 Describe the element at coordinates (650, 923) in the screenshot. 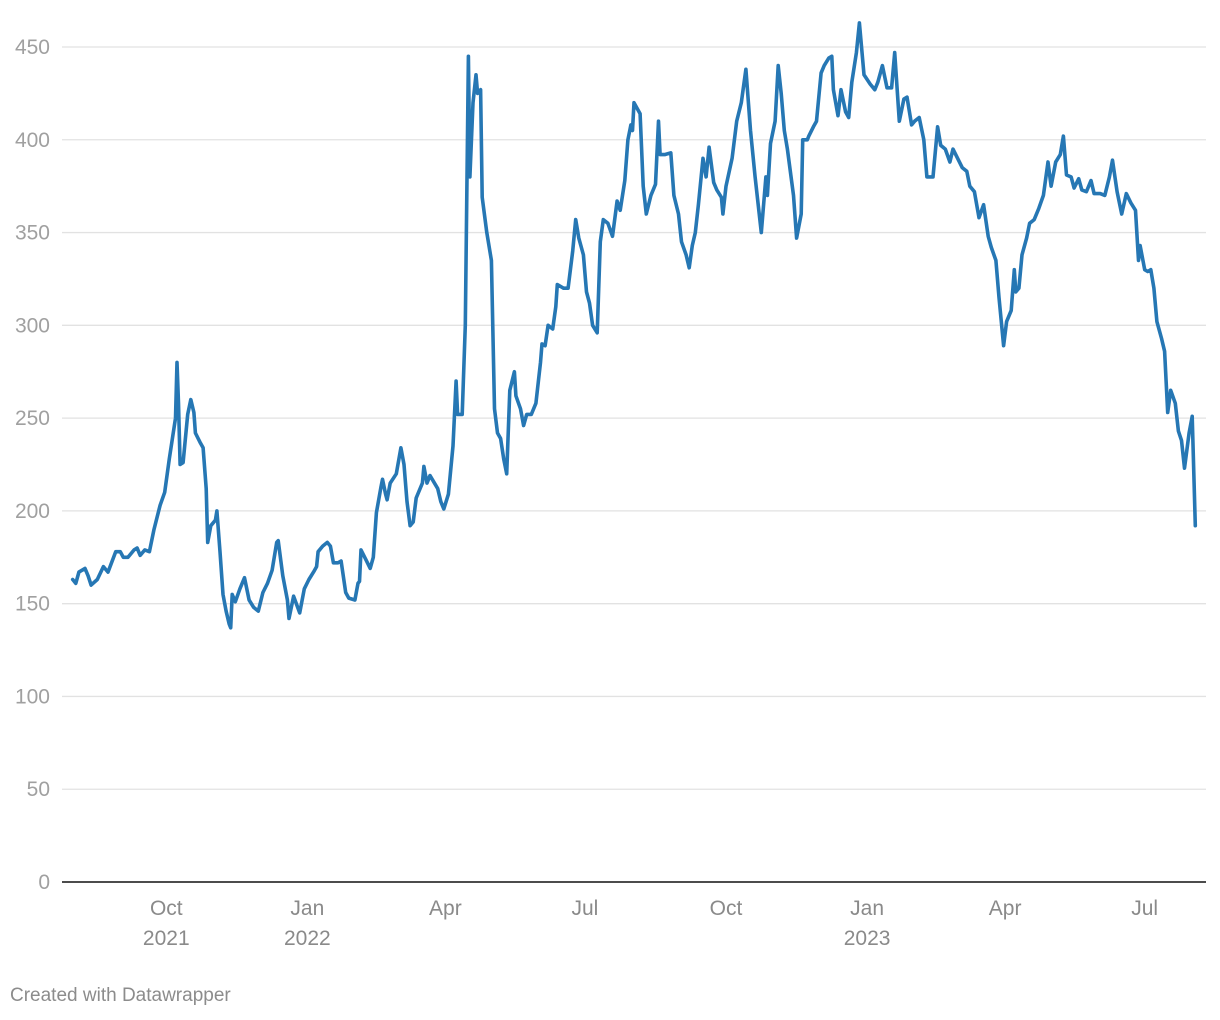

I see `x-axis-tick-labels: Oct 2021 Jan 2022 Apr Jul Oct Jan 2023 Apr Jul` at that location.